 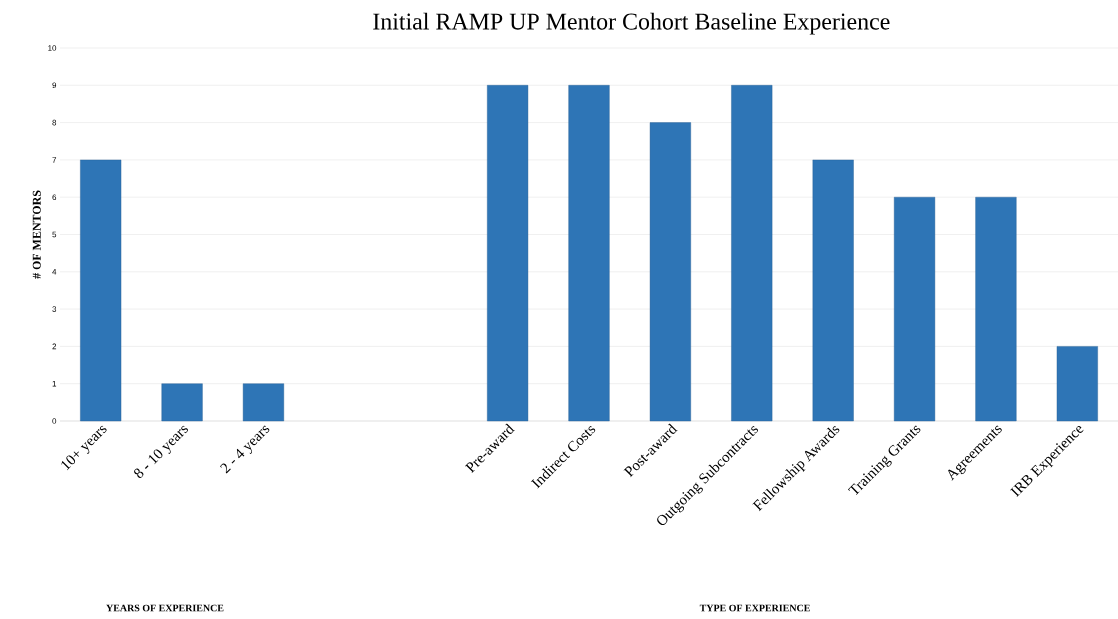 I want to click on y-axis-title: # OF MENTORS, so click(x=36, y=234).